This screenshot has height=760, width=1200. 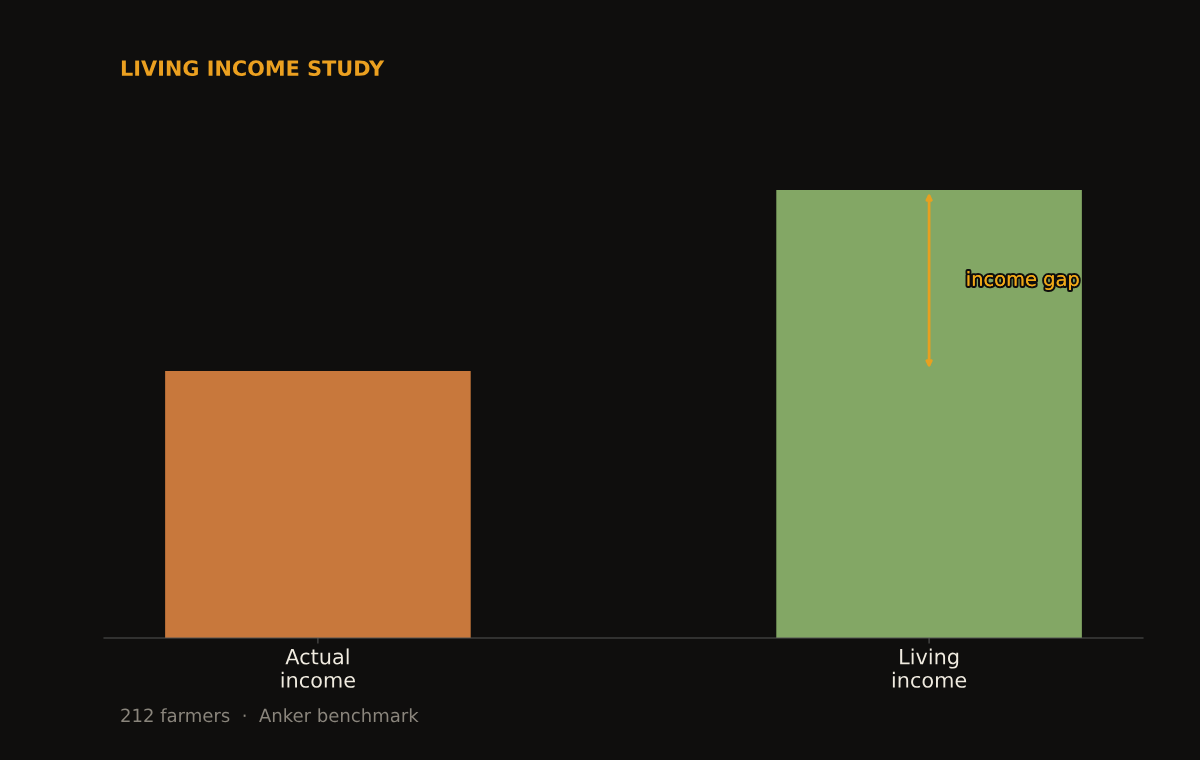 I want to click on x-tick-label: Actual income, so click(x=318, y=668).